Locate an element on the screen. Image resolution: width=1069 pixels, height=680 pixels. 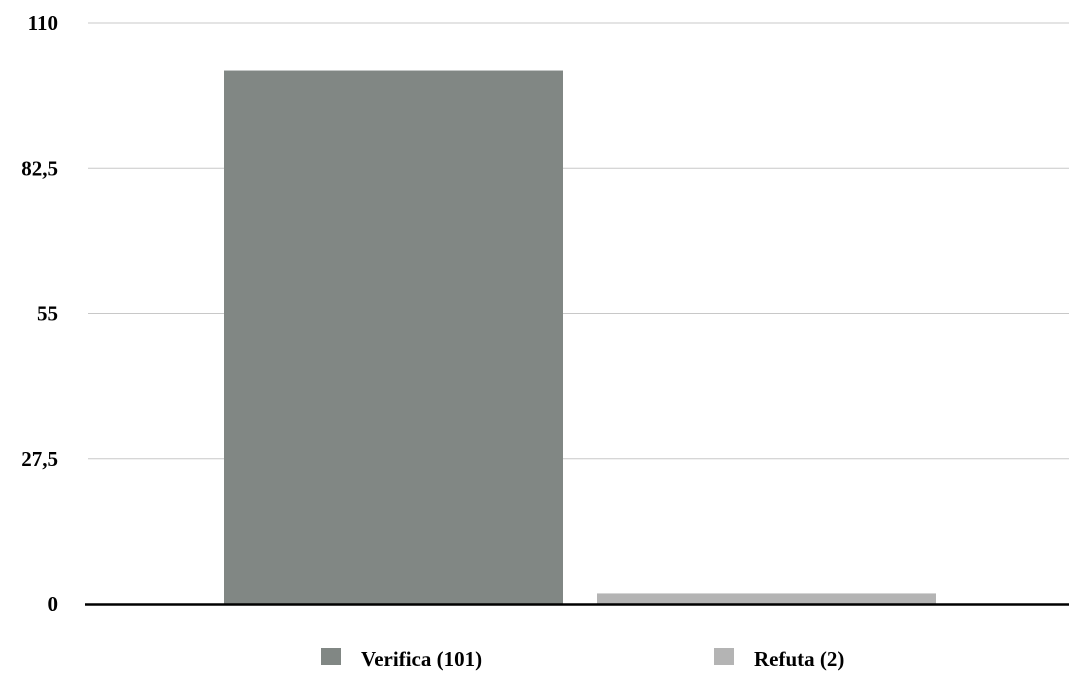
legend-label: Refuta (2) is located at coordinates (799, 659).